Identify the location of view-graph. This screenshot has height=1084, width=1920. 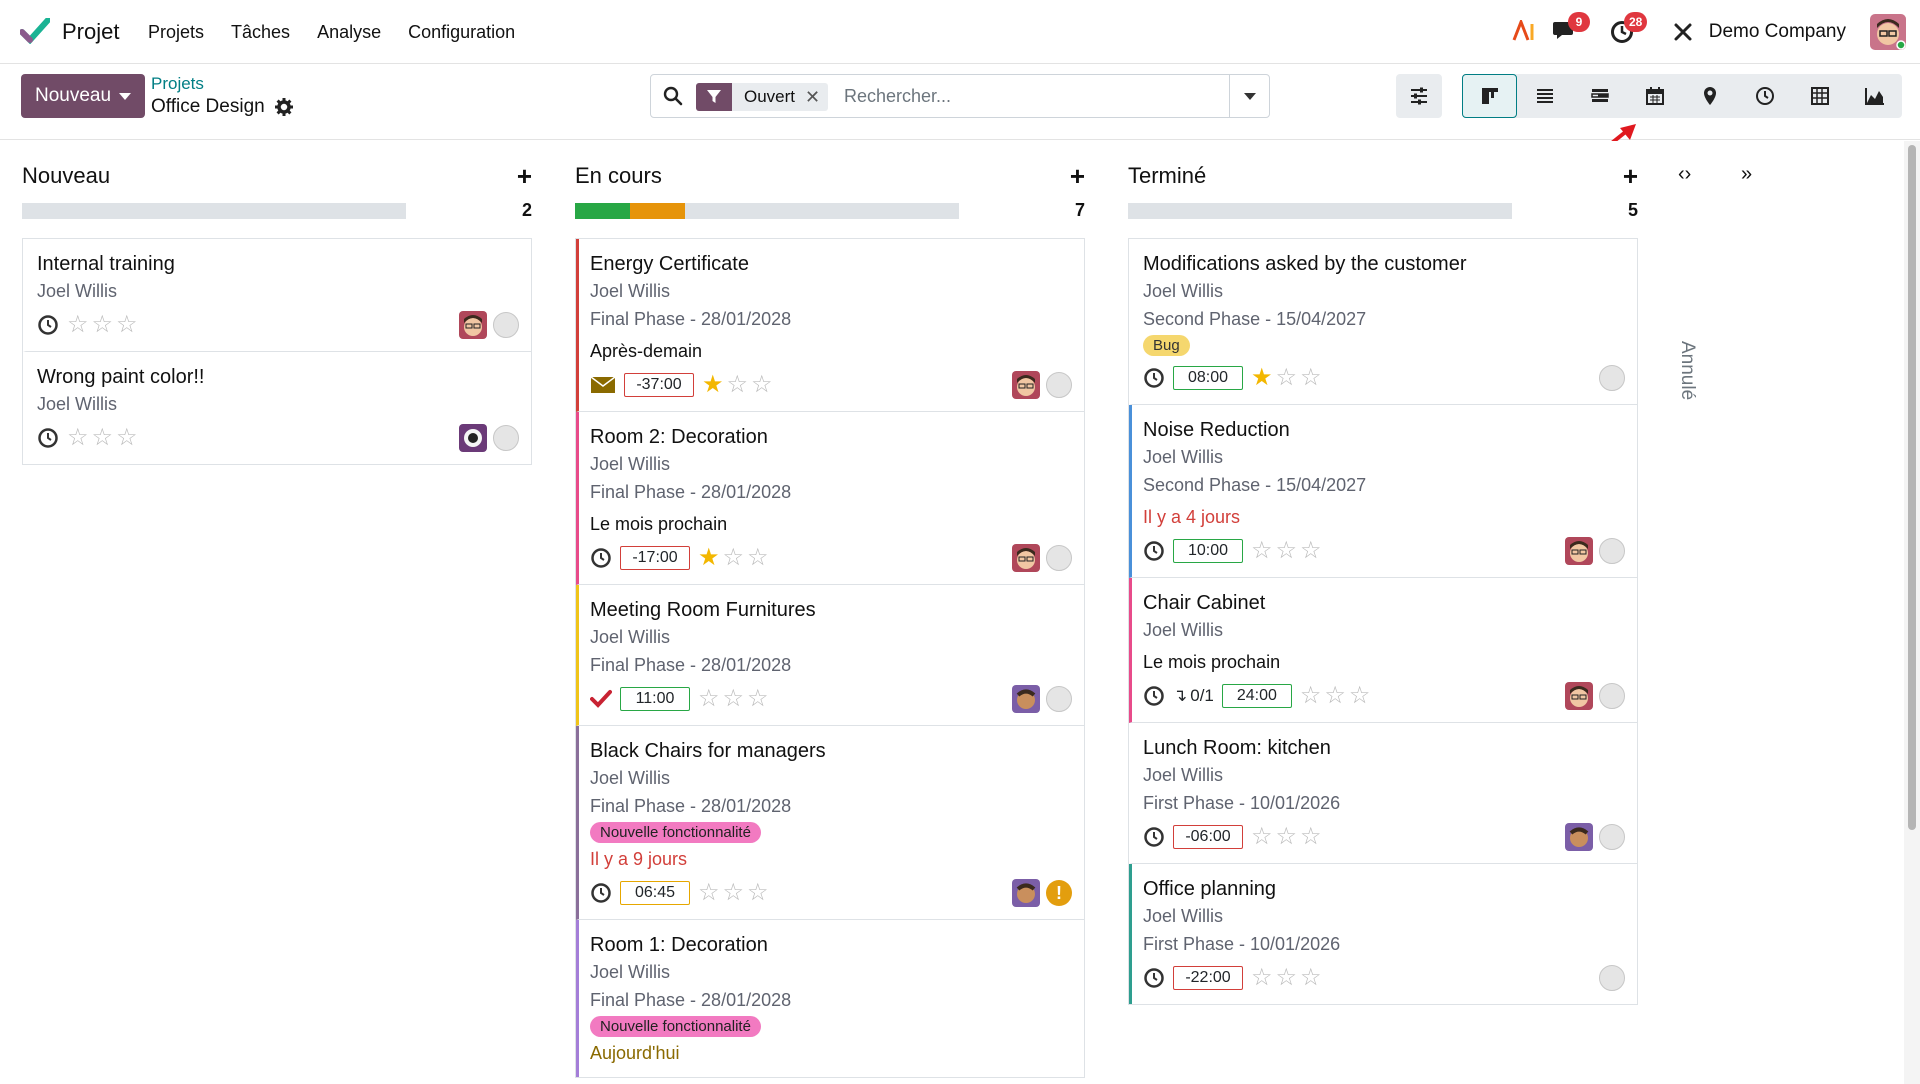
(1874, 96).